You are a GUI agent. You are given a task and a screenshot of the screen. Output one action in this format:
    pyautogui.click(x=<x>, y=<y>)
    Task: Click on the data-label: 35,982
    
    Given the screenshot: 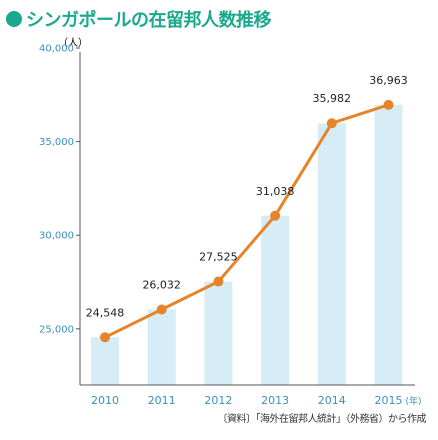 What is the action you would take?
    pyautogui.click(x=332, y=98)
    